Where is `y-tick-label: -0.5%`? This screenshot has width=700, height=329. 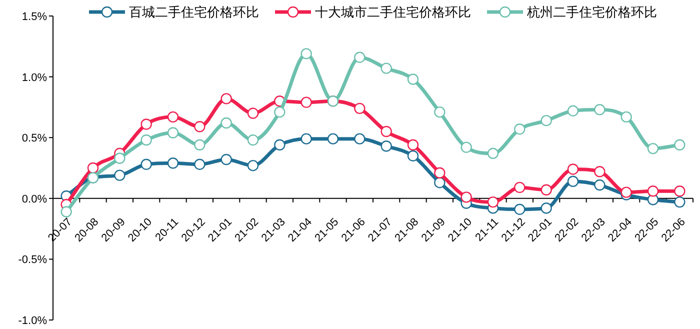 y-tick-label: -0.5% is located at coordinates (33, 260).